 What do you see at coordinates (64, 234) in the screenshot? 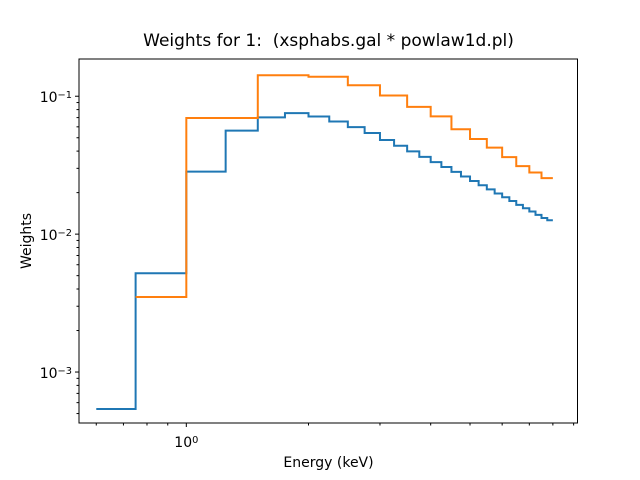
I see `tick-exponent: −2` at bounding box center [64, 234].